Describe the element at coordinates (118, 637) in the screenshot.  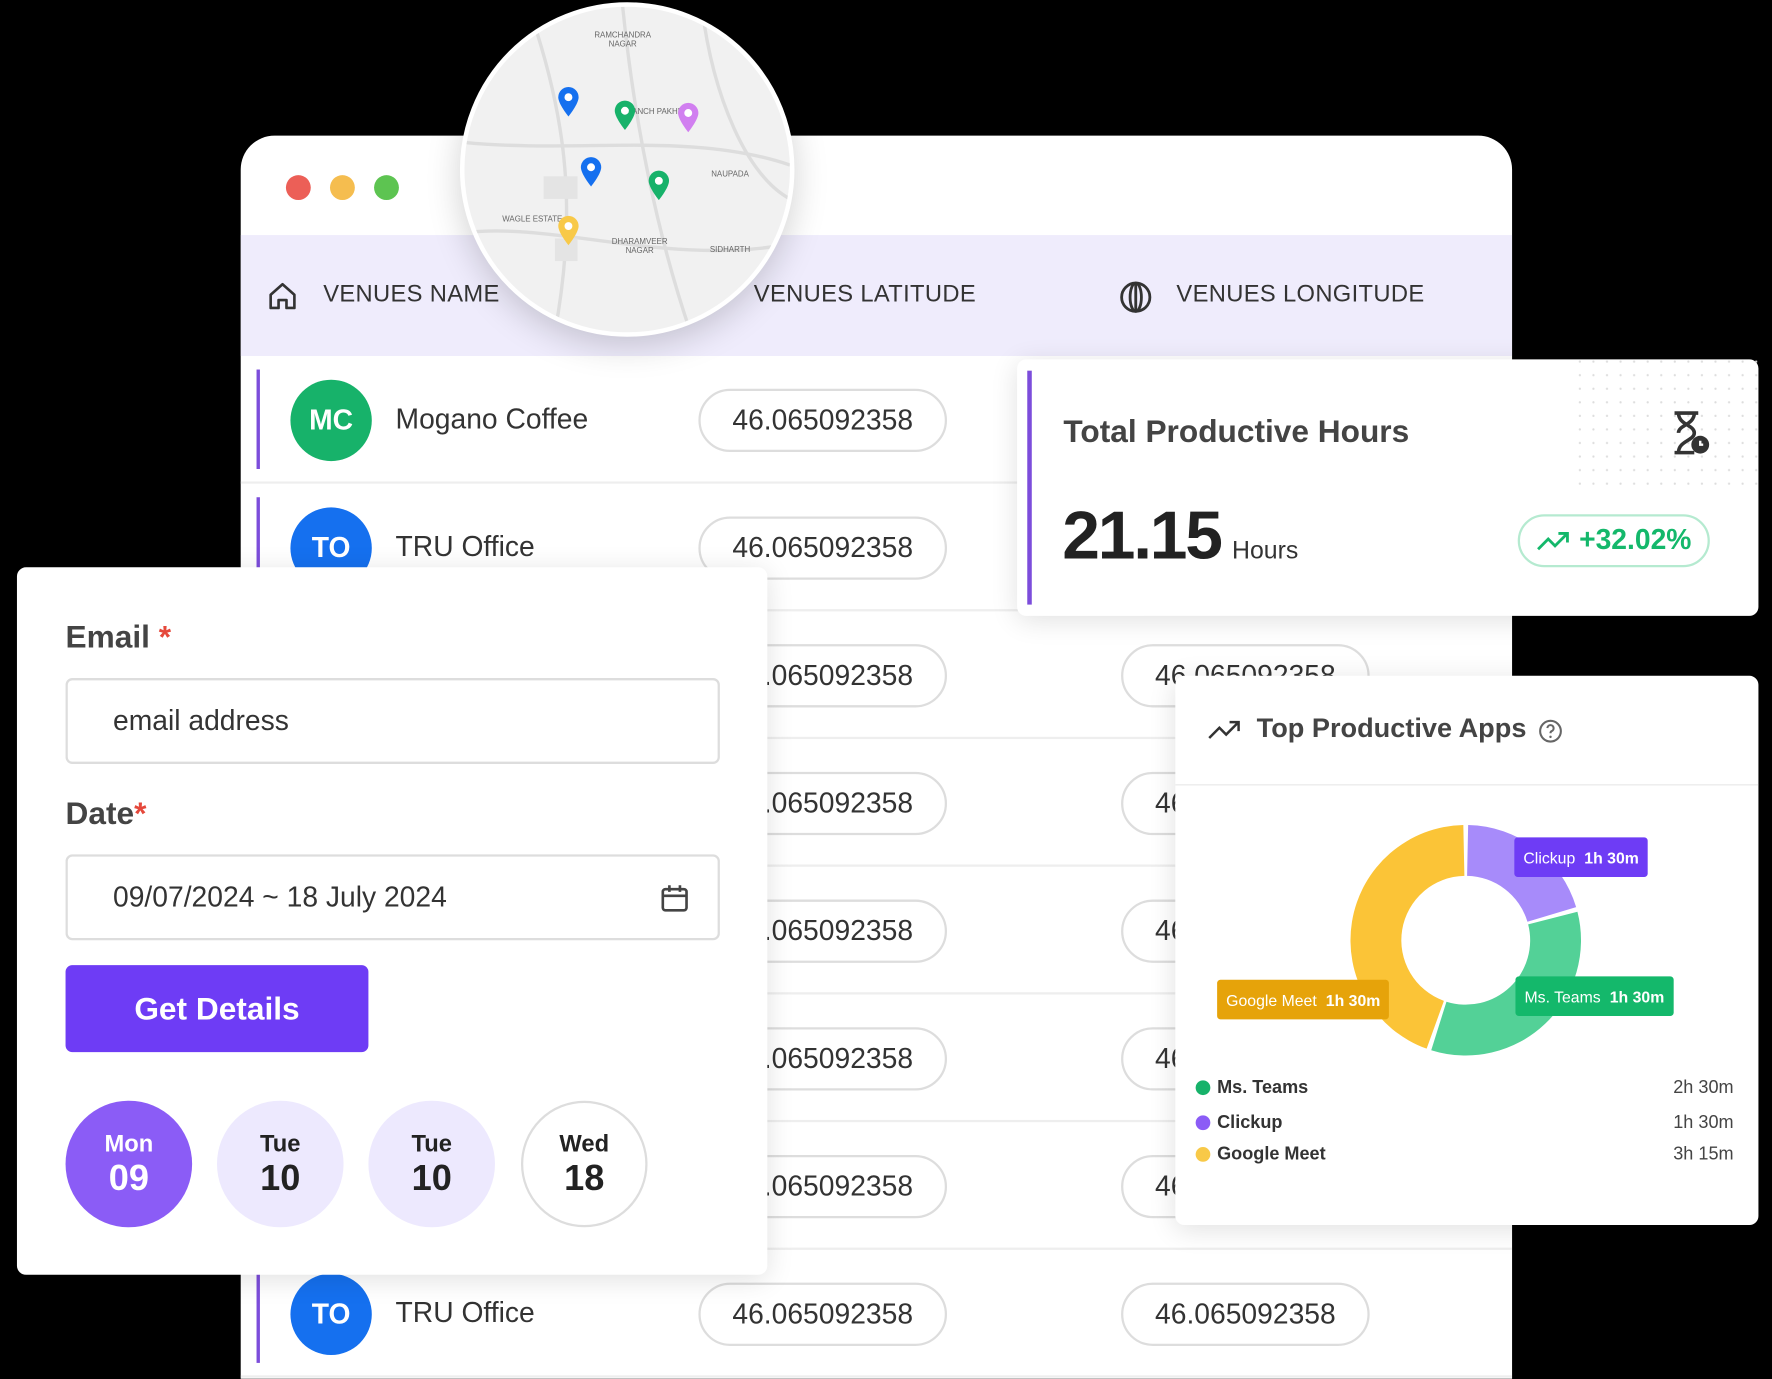
I see `email-label: Email *` at that location.